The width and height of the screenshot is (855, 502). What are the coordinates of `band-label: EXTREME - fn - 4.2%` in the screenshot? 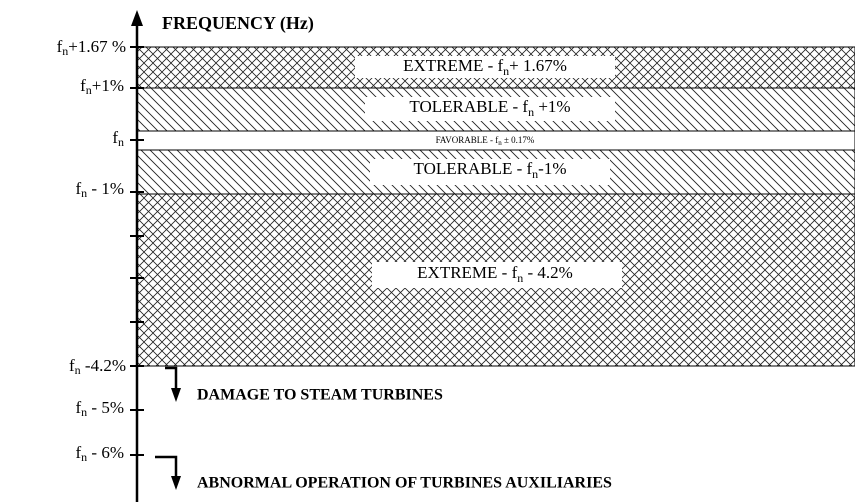 It's located at (495, 274).